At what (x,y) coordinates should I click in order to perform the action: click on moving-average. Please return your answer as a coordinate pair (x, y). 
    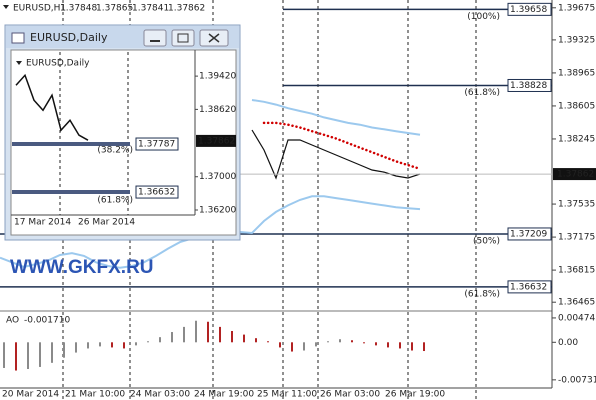
    Looking at the image, I should click on (342, 146).